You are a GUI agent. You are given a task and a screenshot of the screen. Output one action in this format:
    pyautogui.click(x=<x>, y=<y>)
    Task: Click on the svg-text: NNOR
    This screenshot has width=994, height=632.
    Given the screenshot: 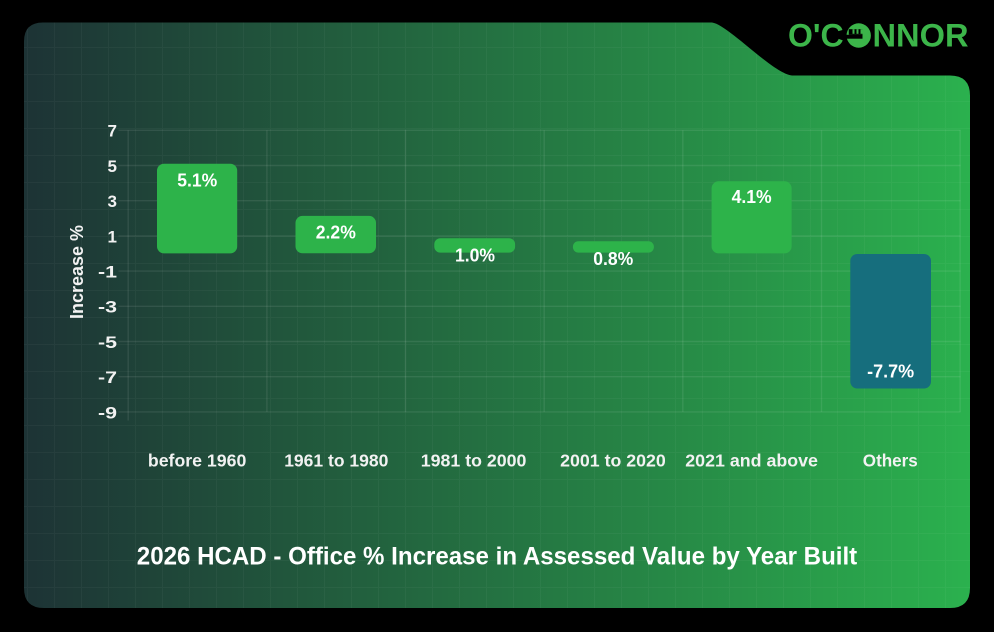 What is the action you would take?
    pyautogui.click(x=921, y=36)
    